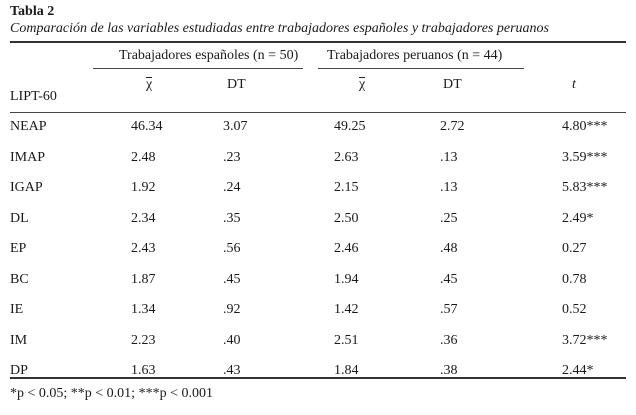 Image resolution: width=636 pixels, height=415 pixels. I want to click on cell-spanish-sd: .40, so click(232, 340).